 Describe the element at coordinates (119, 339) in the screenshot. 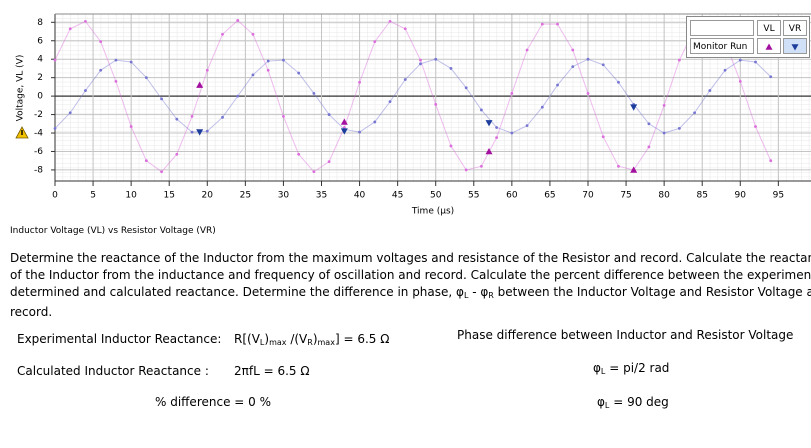

I see `label: Experimental Inductor Reactance:` at that location.